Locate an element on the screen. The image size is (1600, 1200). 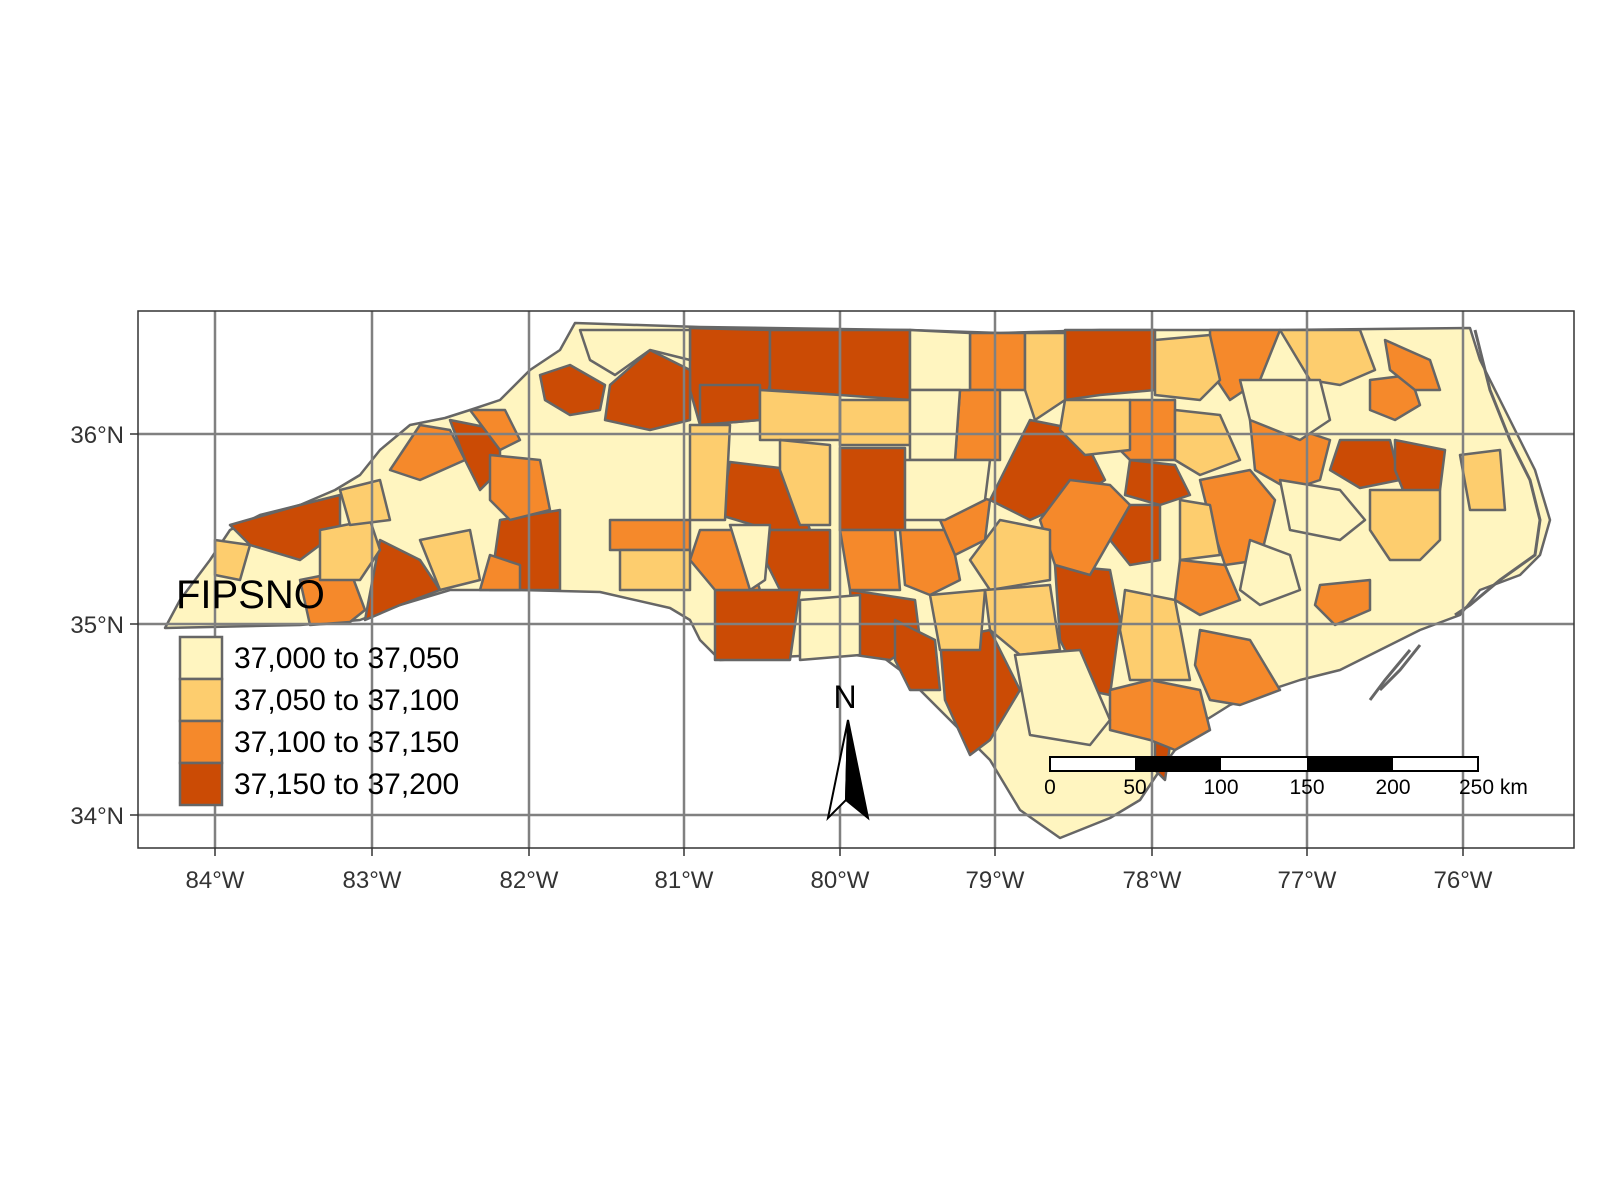
legend-title: FIPSNO is located at coordinates (250, 595).